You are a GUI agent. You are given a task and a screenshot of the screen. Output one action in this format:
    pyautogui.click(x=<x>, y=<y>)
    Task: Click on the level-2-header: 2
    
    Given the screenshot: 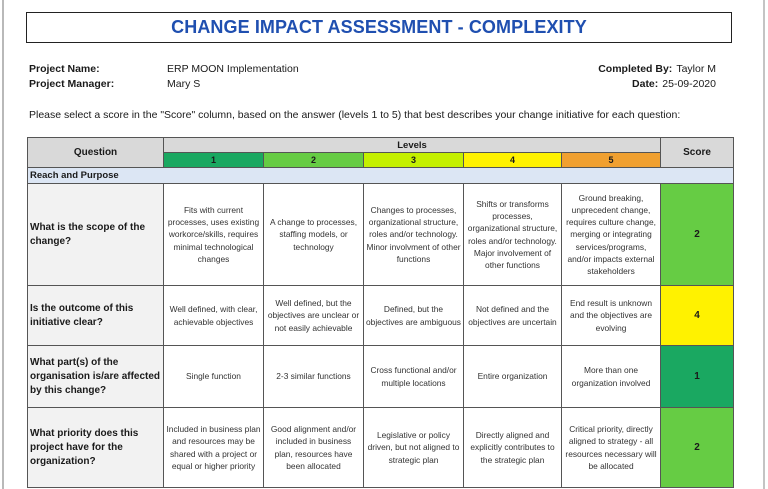 What is the action you would take?
    pyautogui.click(x=313, y=160)
    